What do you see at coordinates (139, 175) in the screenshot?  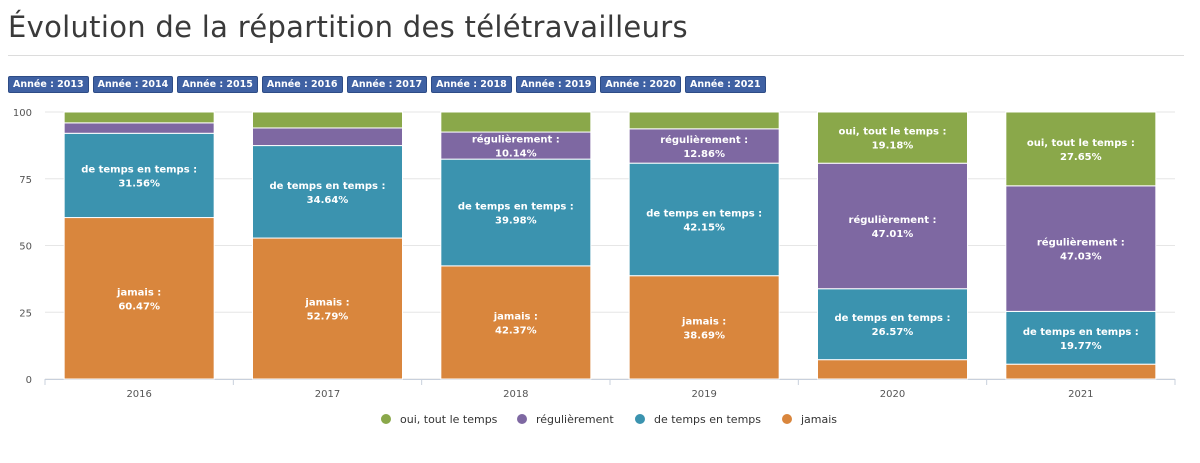 I see `bar-segment-de-temps-en-temps-2016` at bounding box center [139, 175].